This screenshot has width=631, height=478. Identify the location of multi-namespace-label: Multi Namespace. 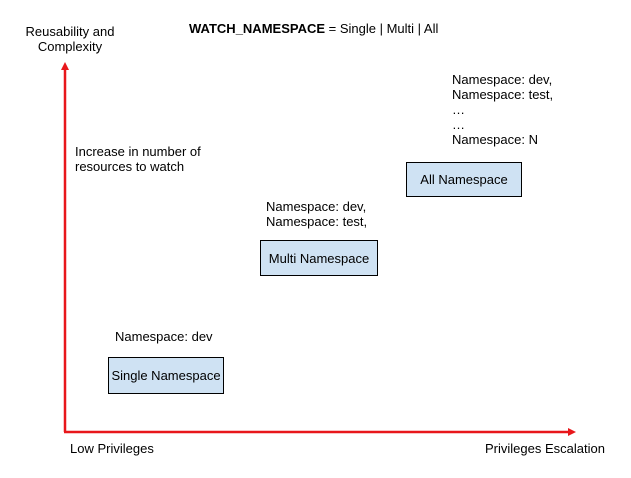
(319, 258).